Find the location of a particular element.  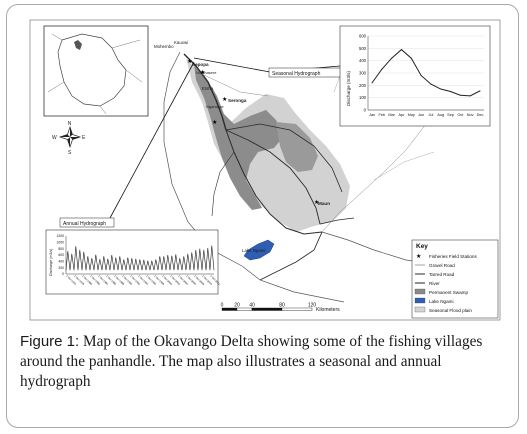

annual-ytick-label: 1000 is located at coordinates (60, 243).